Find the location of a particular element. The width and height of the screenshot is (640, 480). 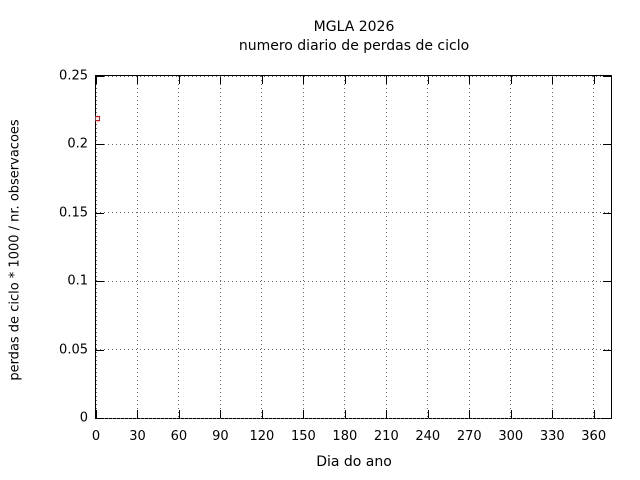

x-tick-label: 240 is located at coordinates (428, 436).